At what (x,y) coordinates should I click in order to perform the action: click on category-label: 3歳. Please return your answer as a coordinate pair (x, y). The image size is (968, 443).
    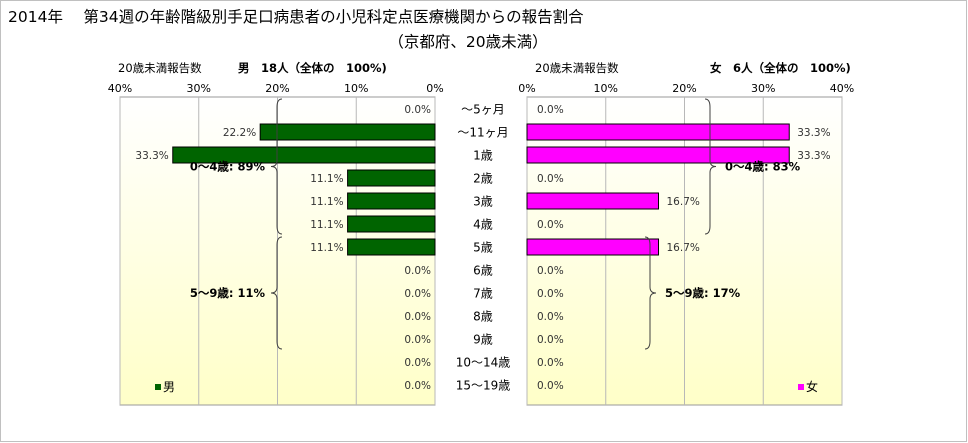
    Looking at the image, I should click on (483, 202).